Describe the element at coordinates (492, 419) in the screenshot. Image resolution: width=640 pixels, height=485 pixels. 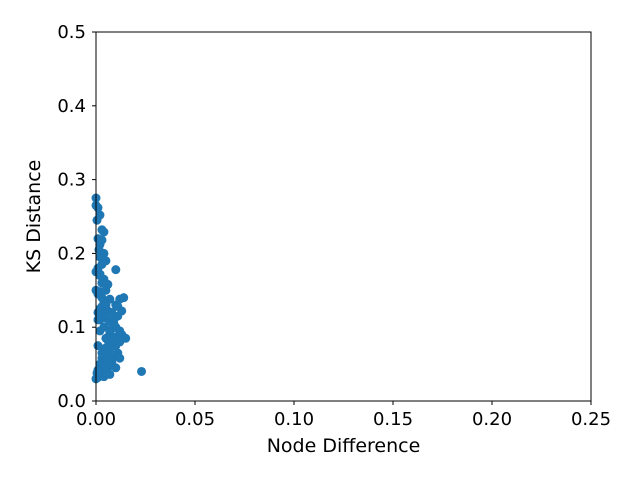
I see `x-tick-label: 0.20` at that location.